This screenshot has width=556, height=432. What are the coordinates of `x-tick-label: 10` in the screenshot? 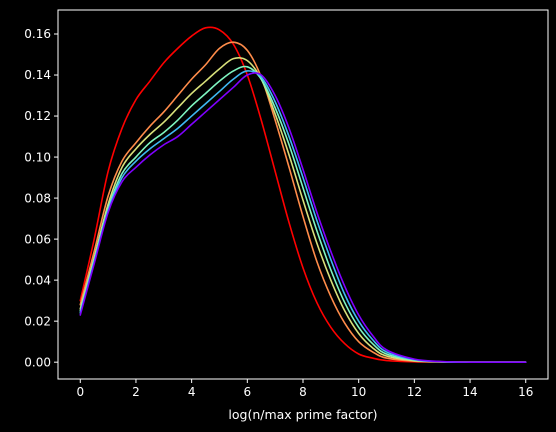 It's located at (358, 392).